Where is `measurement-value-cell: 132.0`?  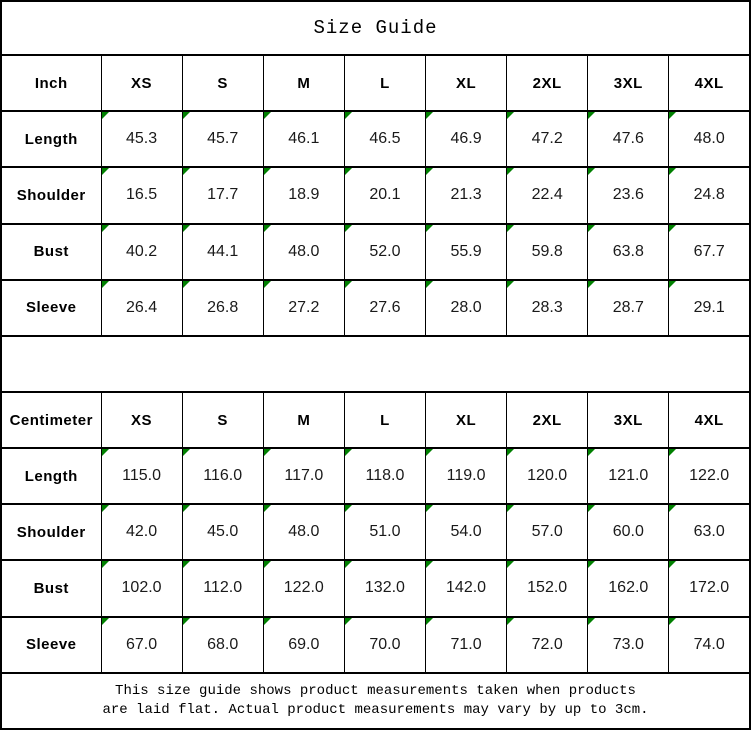
measurement-value-cell: 132.0 is located at coordinates (385, 588).